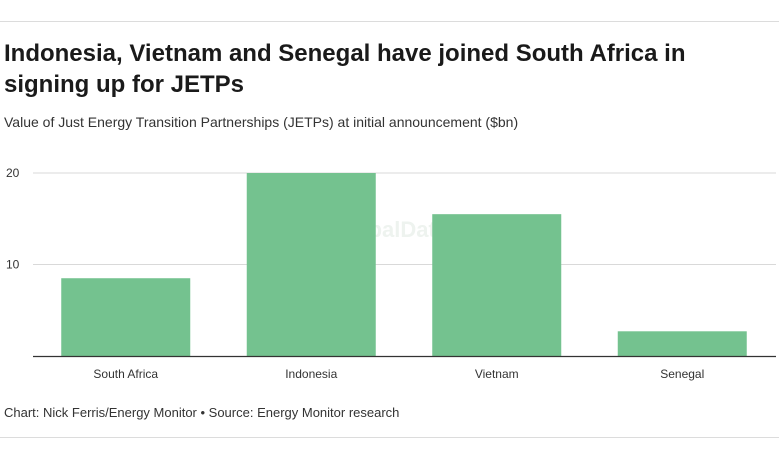 This screenshot has width=779, height=457. What do you see at coordinates (13, 173) in the screenshot?
I see `y-tick-label: 20` at bounding box center [13, 173].